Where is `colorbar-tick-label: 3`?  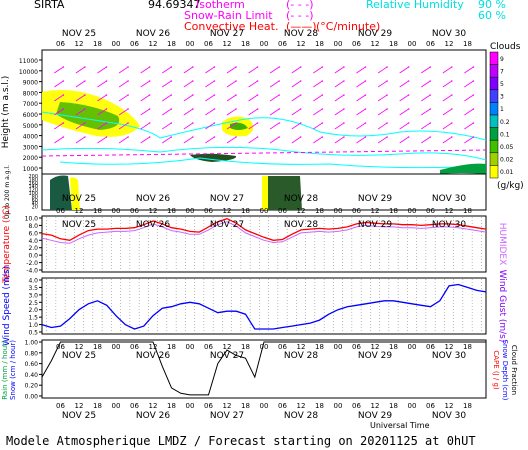
colorbar-tick-label: 3 is located at coordinates (502, 97).